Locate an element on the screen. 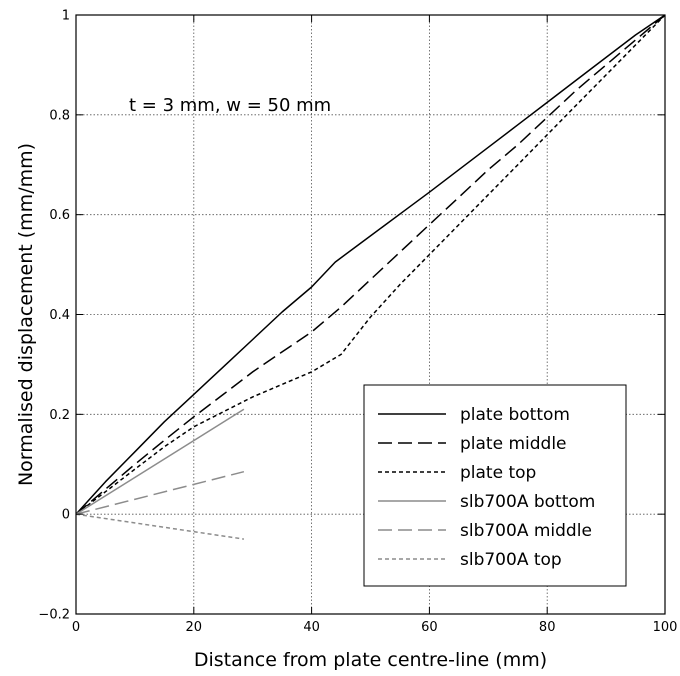 The width and height of the screenshot is (680, 676). y-tick-label: −0.2 is located at coordinates (54, 615).